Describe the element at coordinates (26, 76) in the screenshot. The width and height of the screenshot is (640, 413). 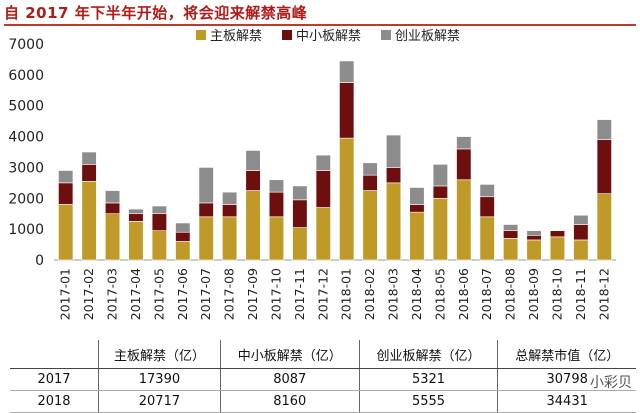
I see `y-tick-label: 6000` at that location.